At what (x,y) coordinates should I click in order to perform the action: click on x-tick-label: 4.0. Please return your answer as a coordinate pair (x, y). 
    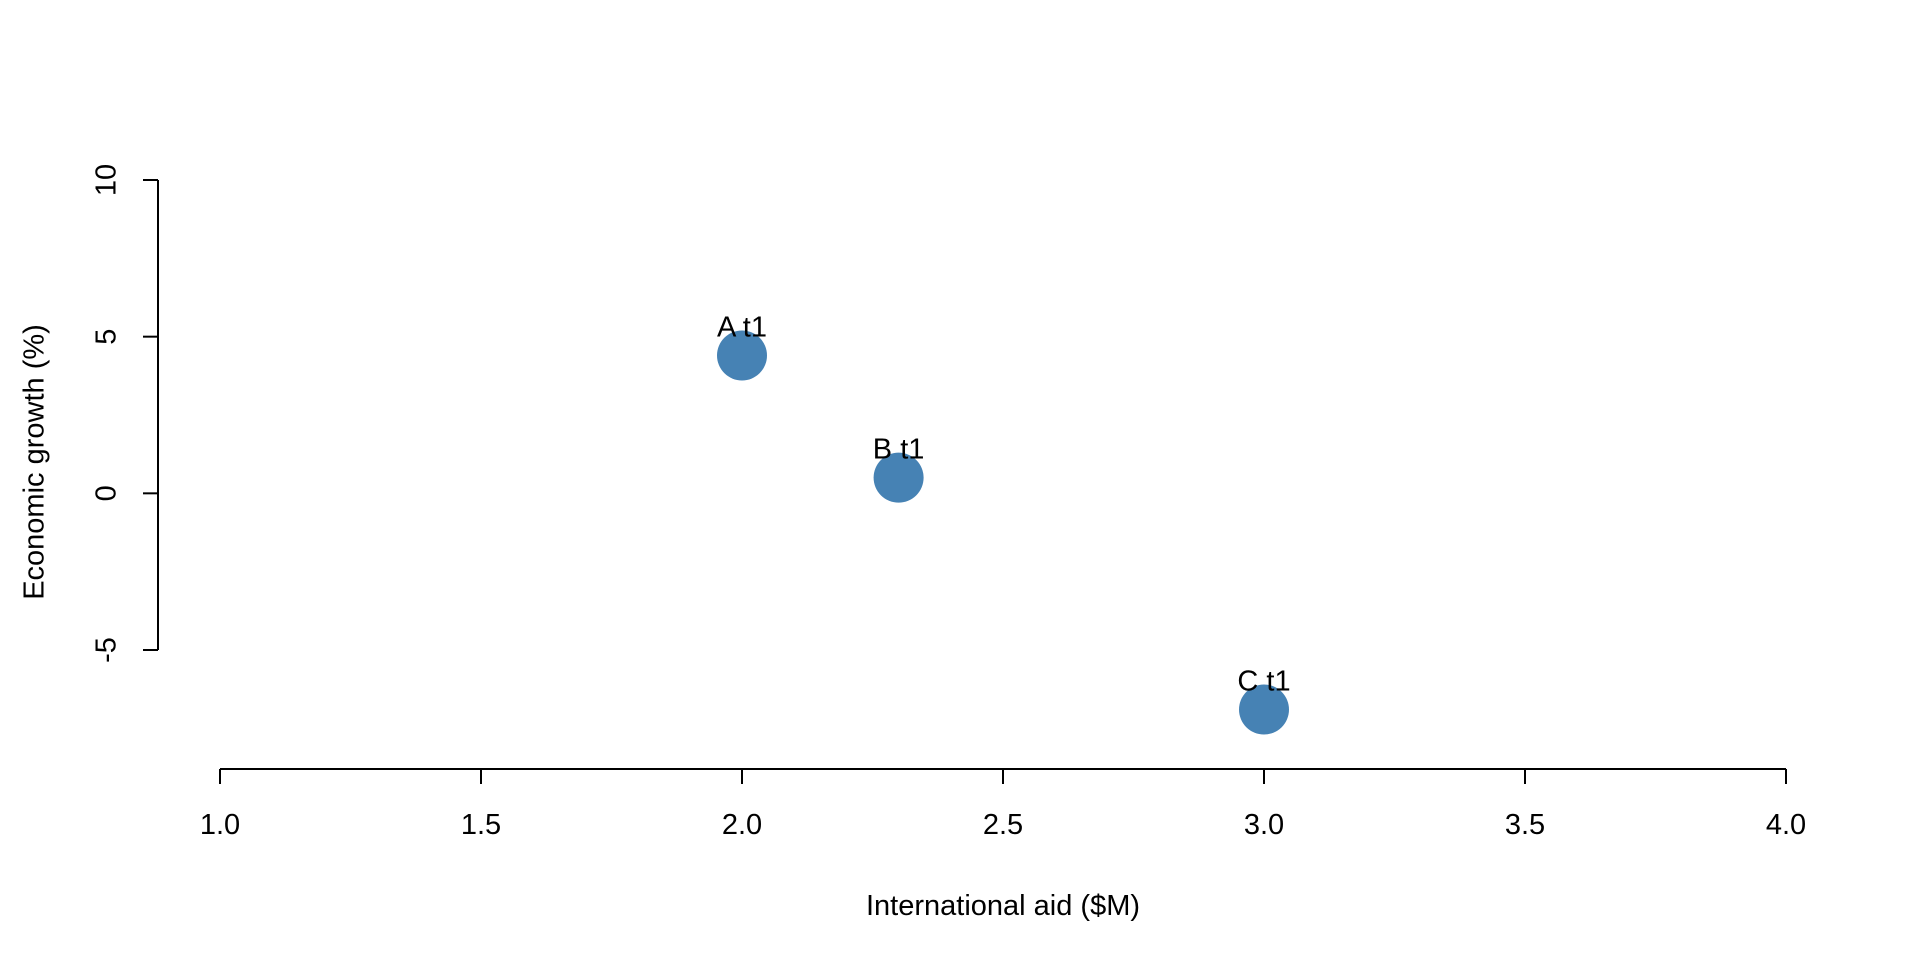
    Looking at the image, I should click on (1786, 825).